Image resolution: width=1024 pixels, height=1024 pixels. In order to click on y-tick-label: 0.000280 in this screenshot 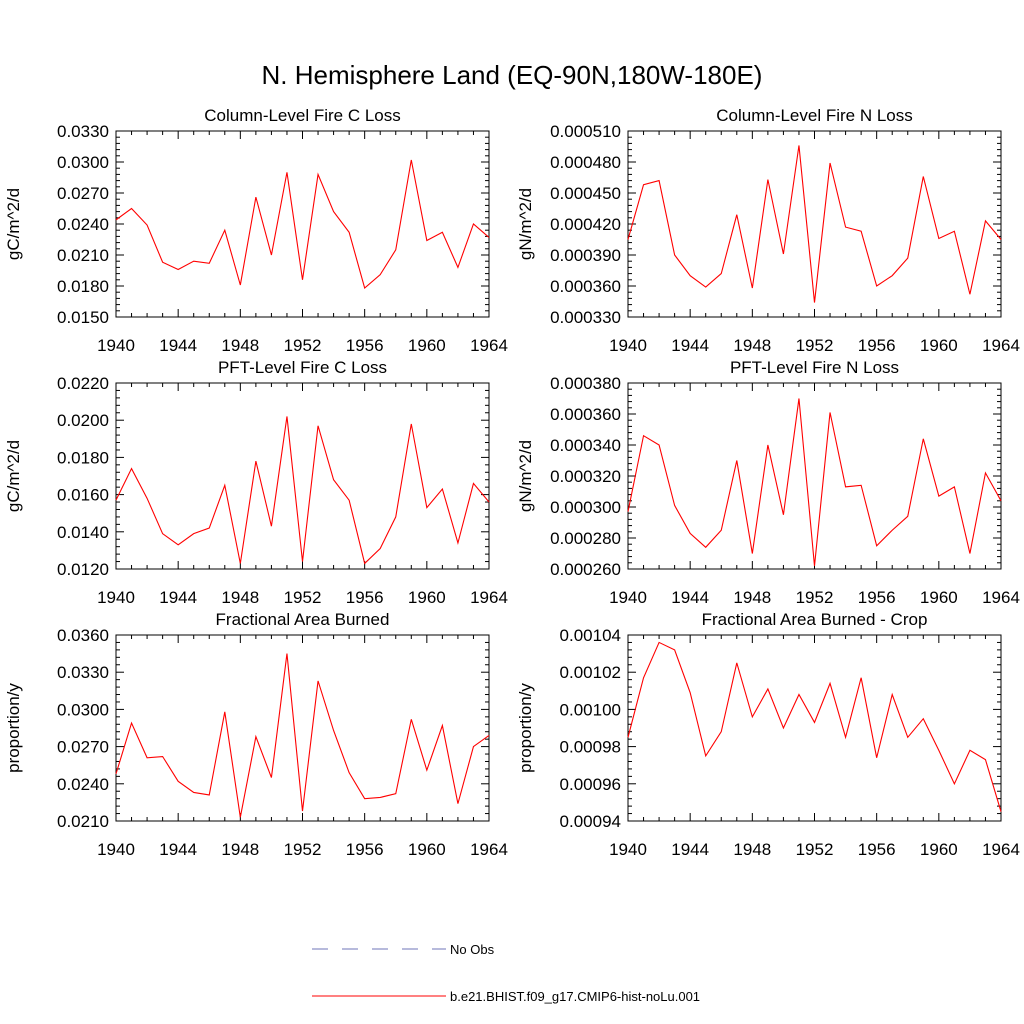, I will do `click(585, 538)`.